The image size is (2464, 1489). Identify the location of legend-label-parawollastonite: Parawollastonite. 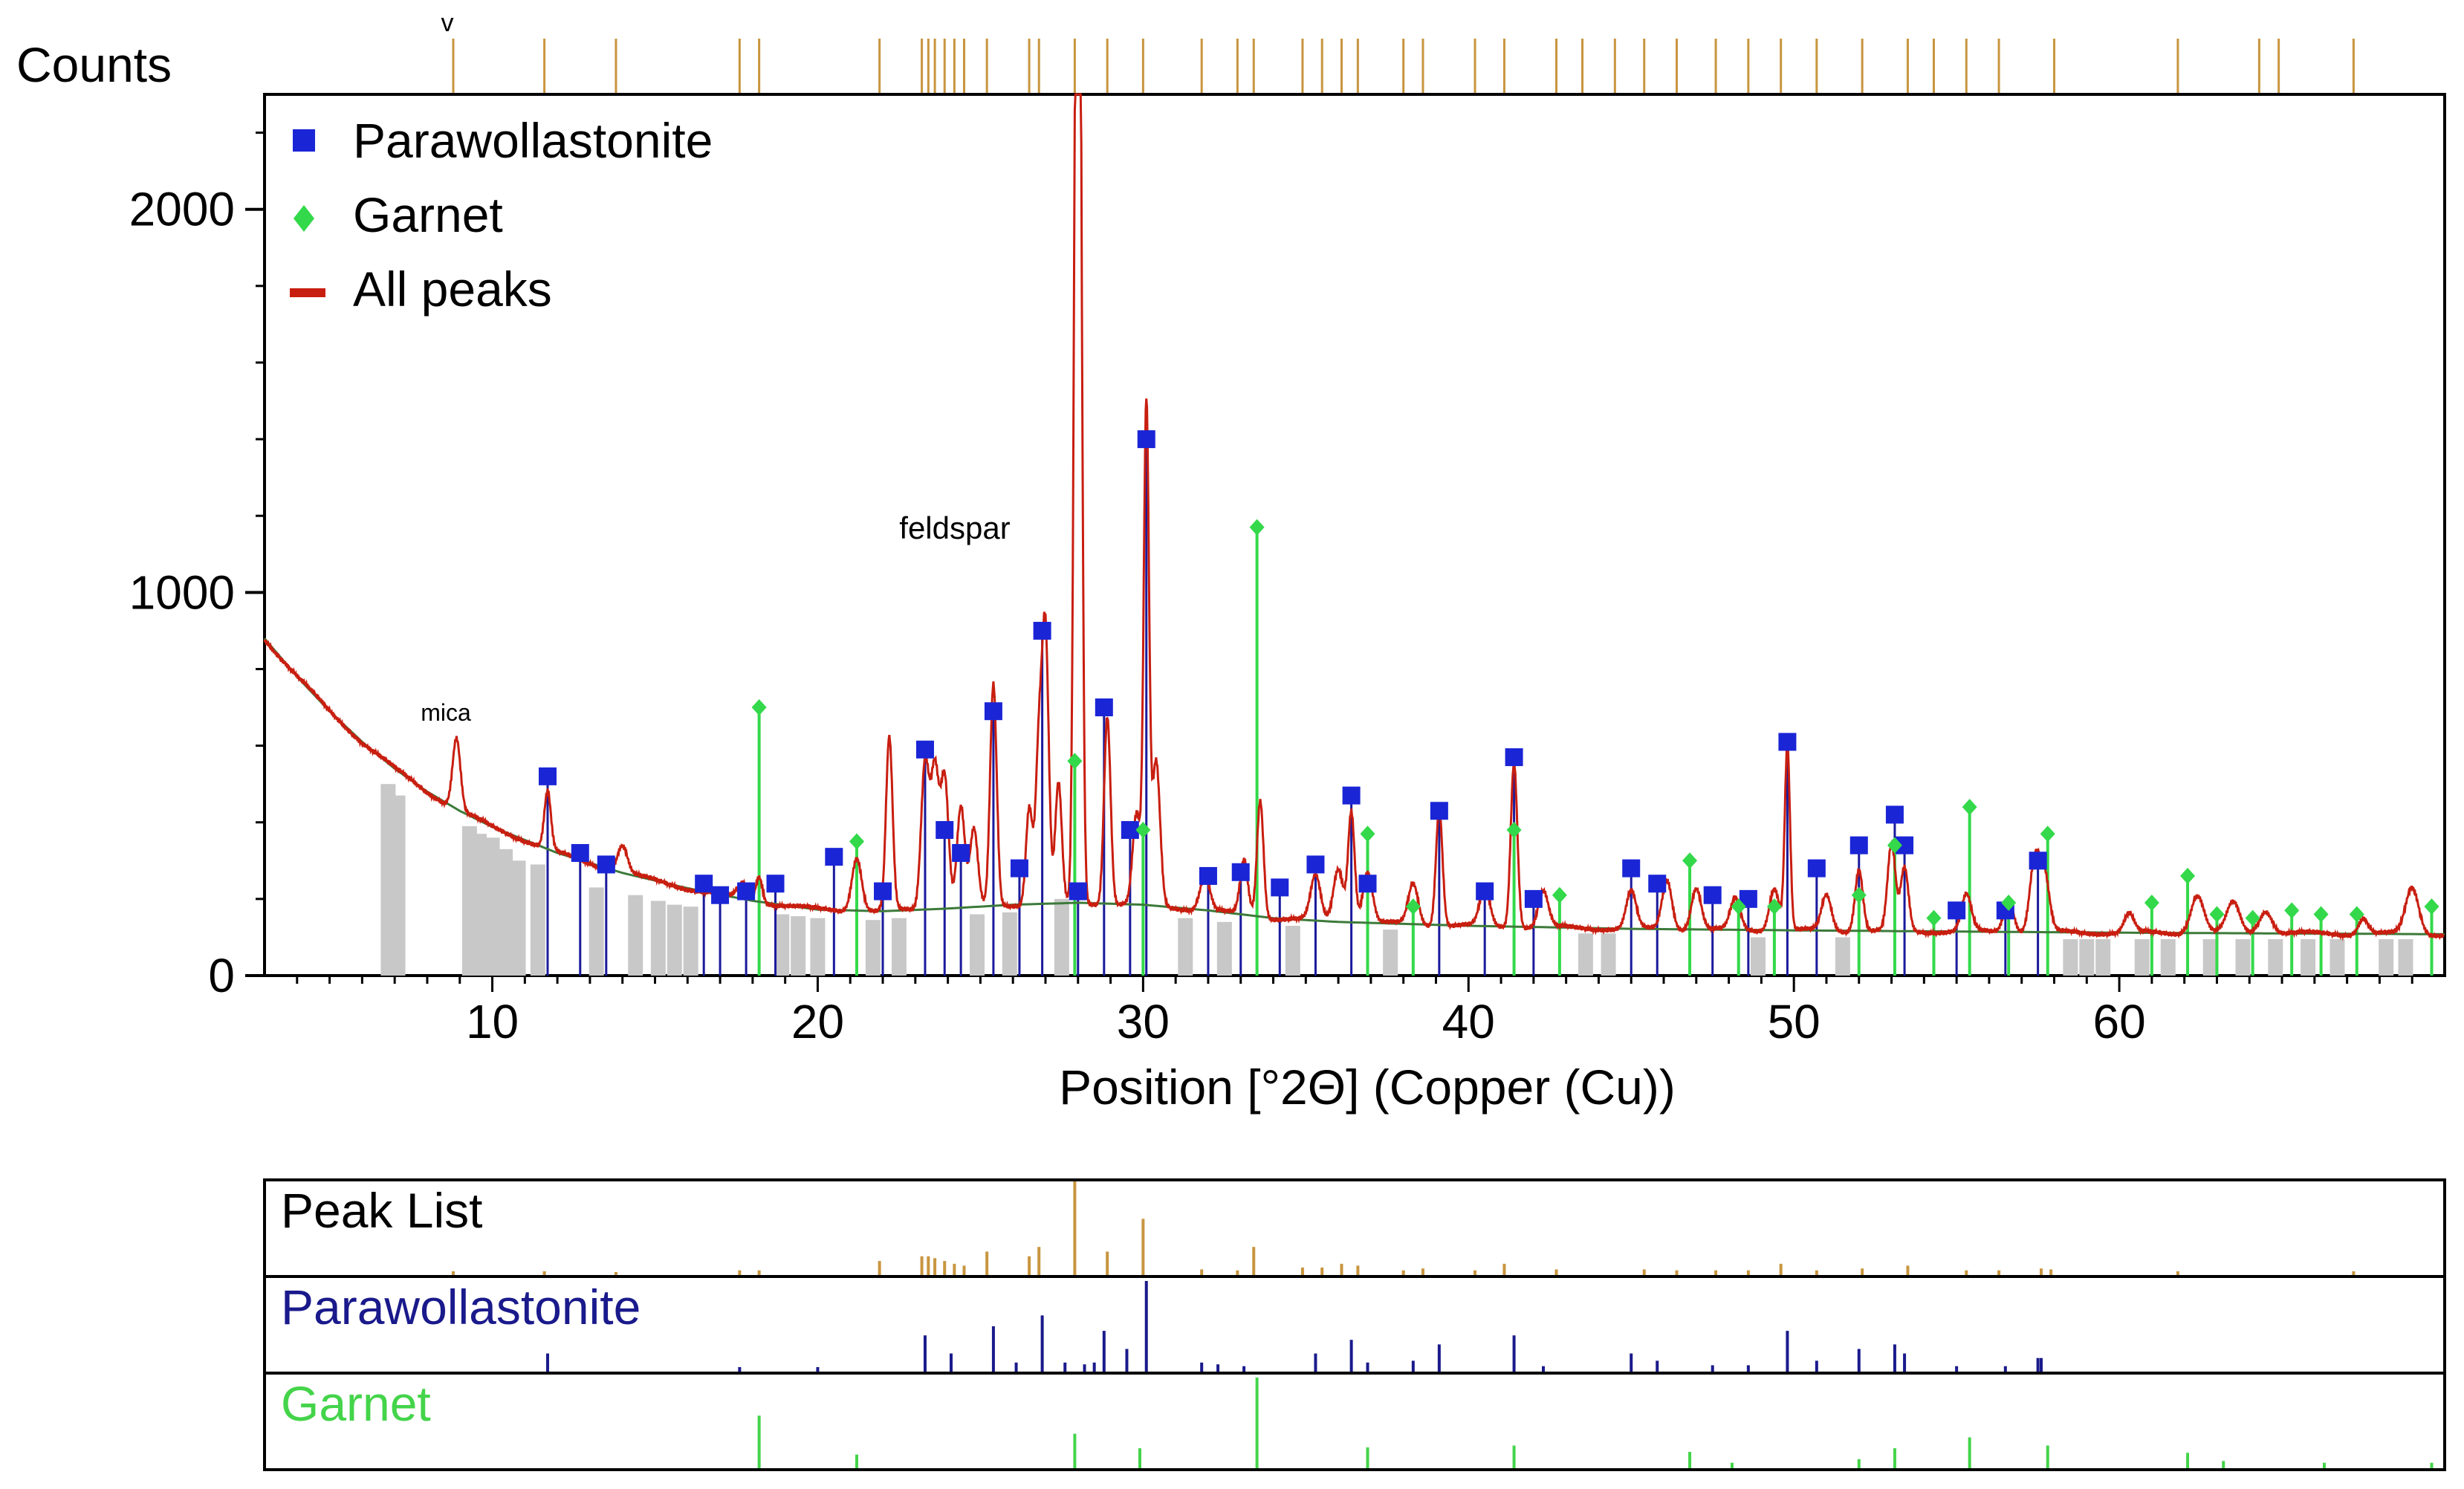
(533, 140).